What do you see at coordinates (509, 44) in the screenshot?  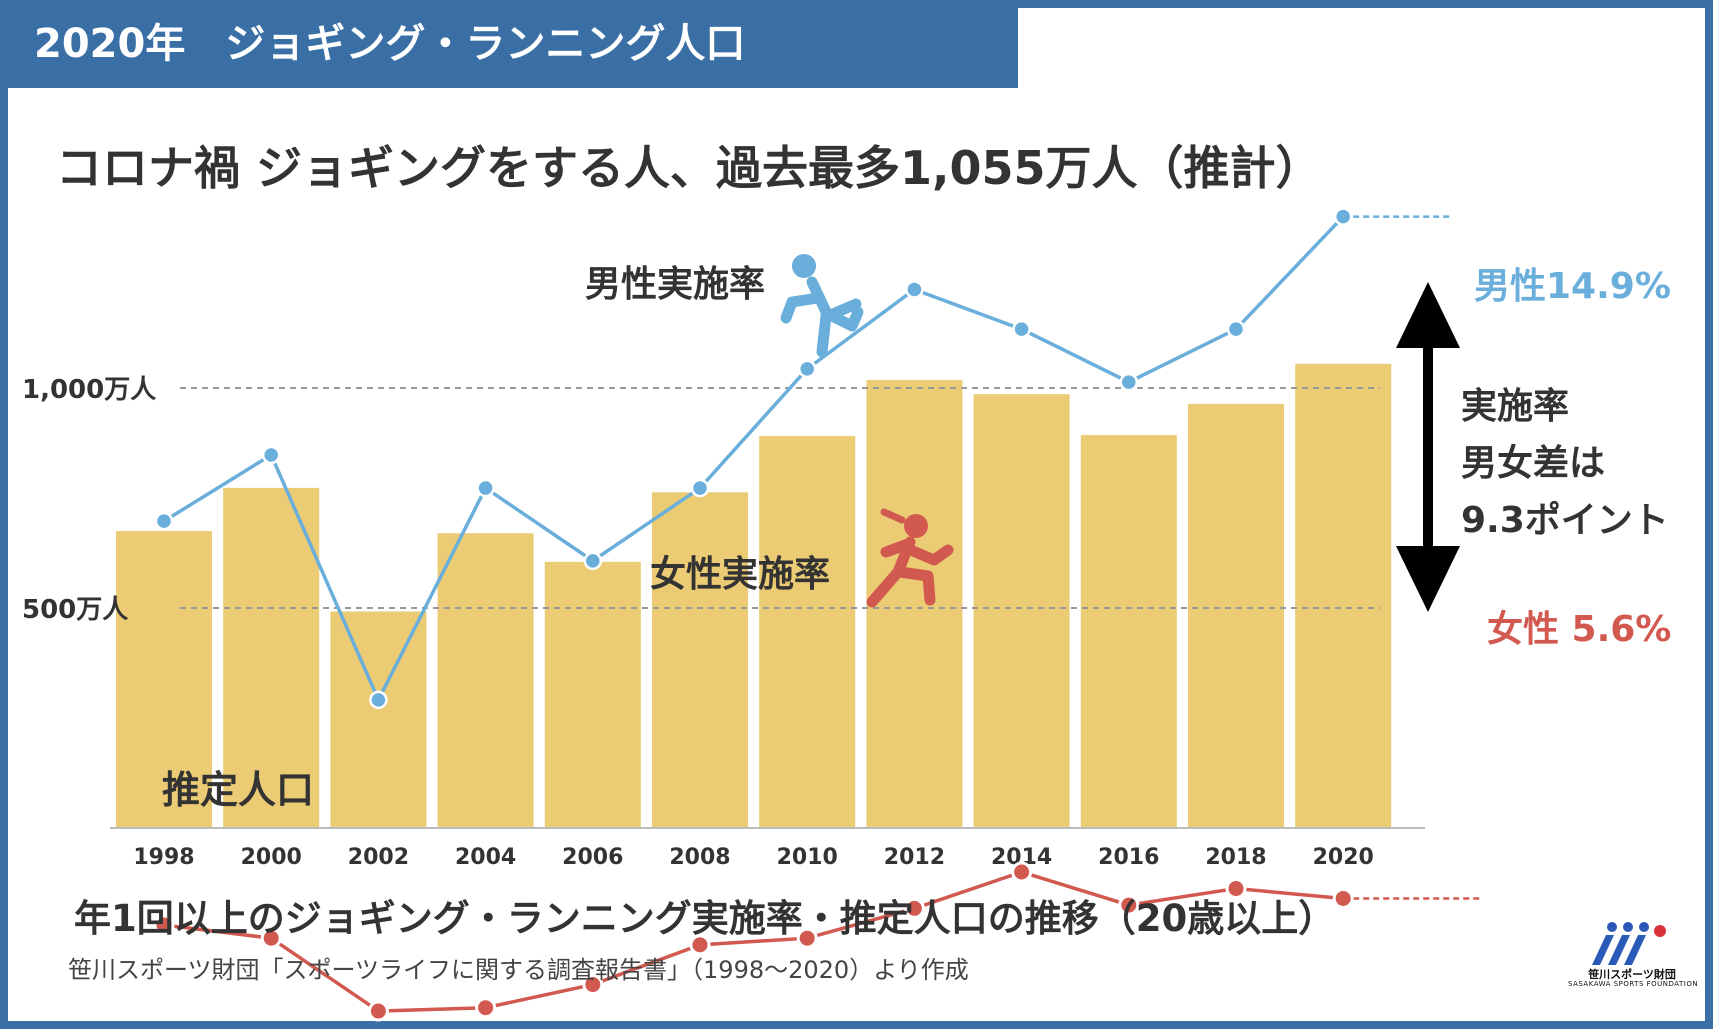 I see `header-title: 2020年 ジョギング・ランニング人口` at bounding box center [509, 44].